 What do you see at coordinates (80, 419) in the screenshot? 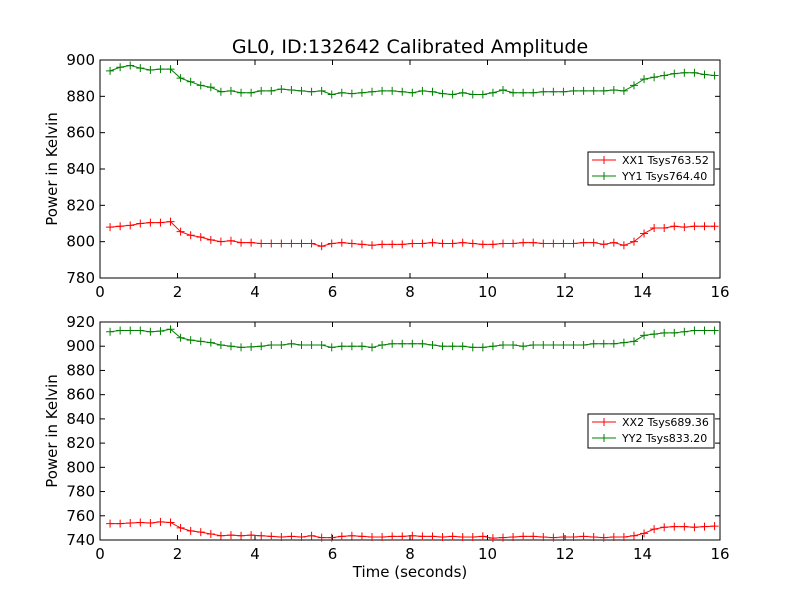
I see `bottom-ytick-label: 840` at bounding box center [80, 419].